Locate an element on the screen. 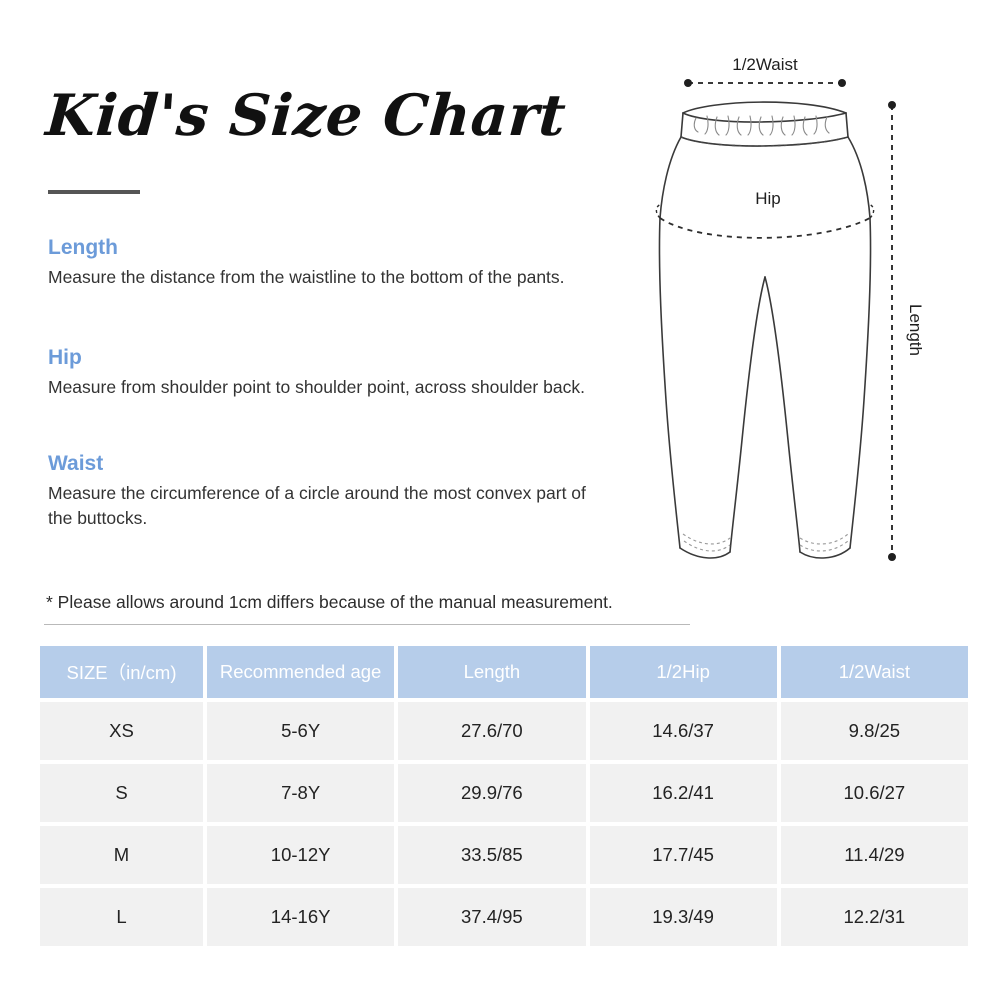 The width and height of the screenshot is (1000, 1000). length-dimension-line is located at coordinates (892, 331).